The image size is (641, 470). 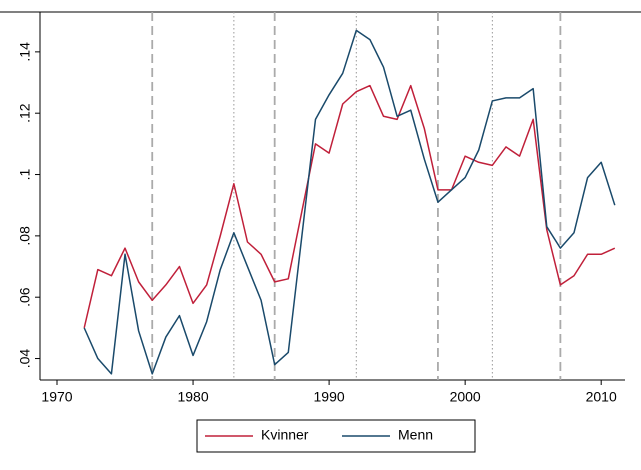 What do you see at coordinates (25, 236) in the screenshot?
I see `y-tick-label: .08` at bounding box center [25, 236].